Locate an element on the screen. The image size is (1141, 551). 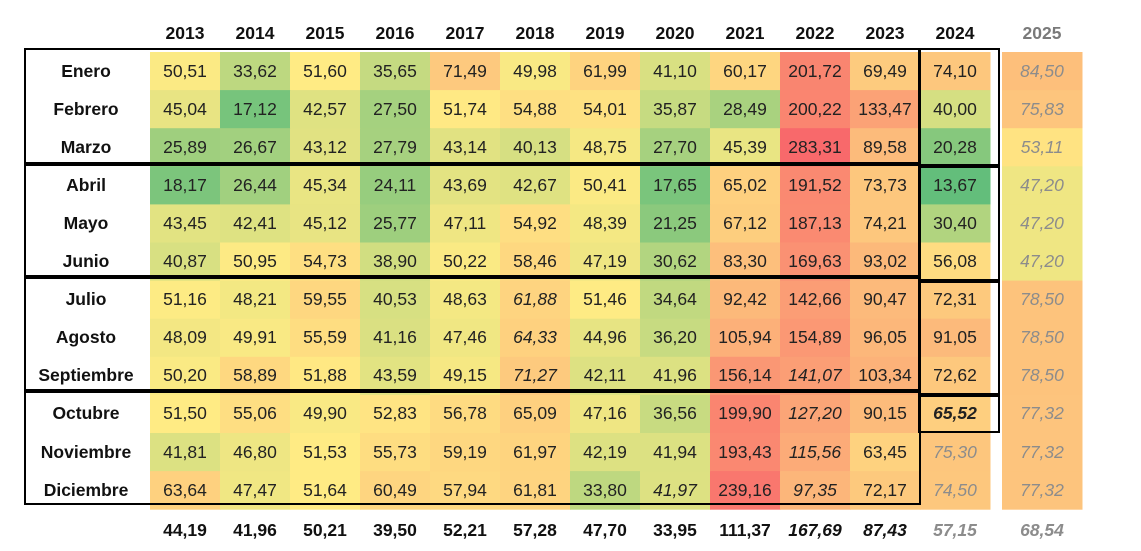
heatmap-cell: 48,75 is located at coordinates (605, 146).